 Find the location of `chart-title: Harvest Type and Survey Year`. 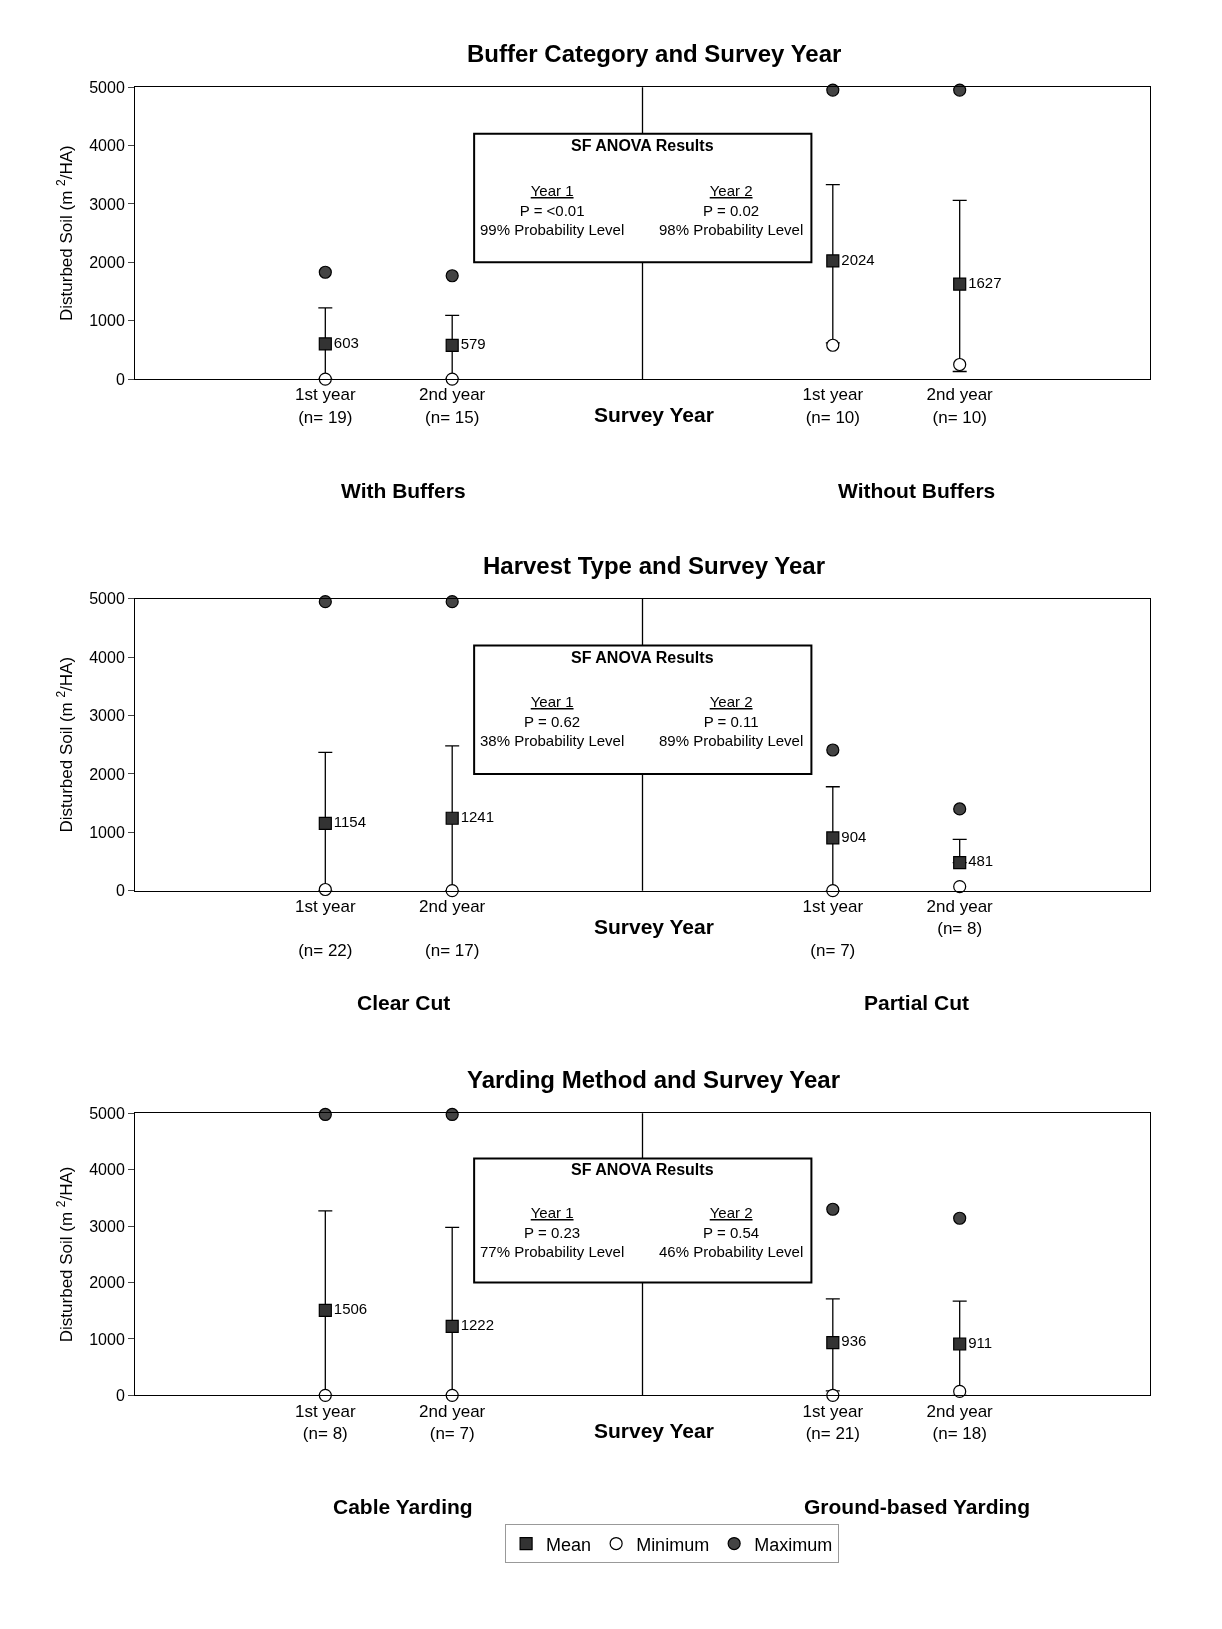

chart-title: Harvest Type and Survey Year is located at coordinates (654, 565).